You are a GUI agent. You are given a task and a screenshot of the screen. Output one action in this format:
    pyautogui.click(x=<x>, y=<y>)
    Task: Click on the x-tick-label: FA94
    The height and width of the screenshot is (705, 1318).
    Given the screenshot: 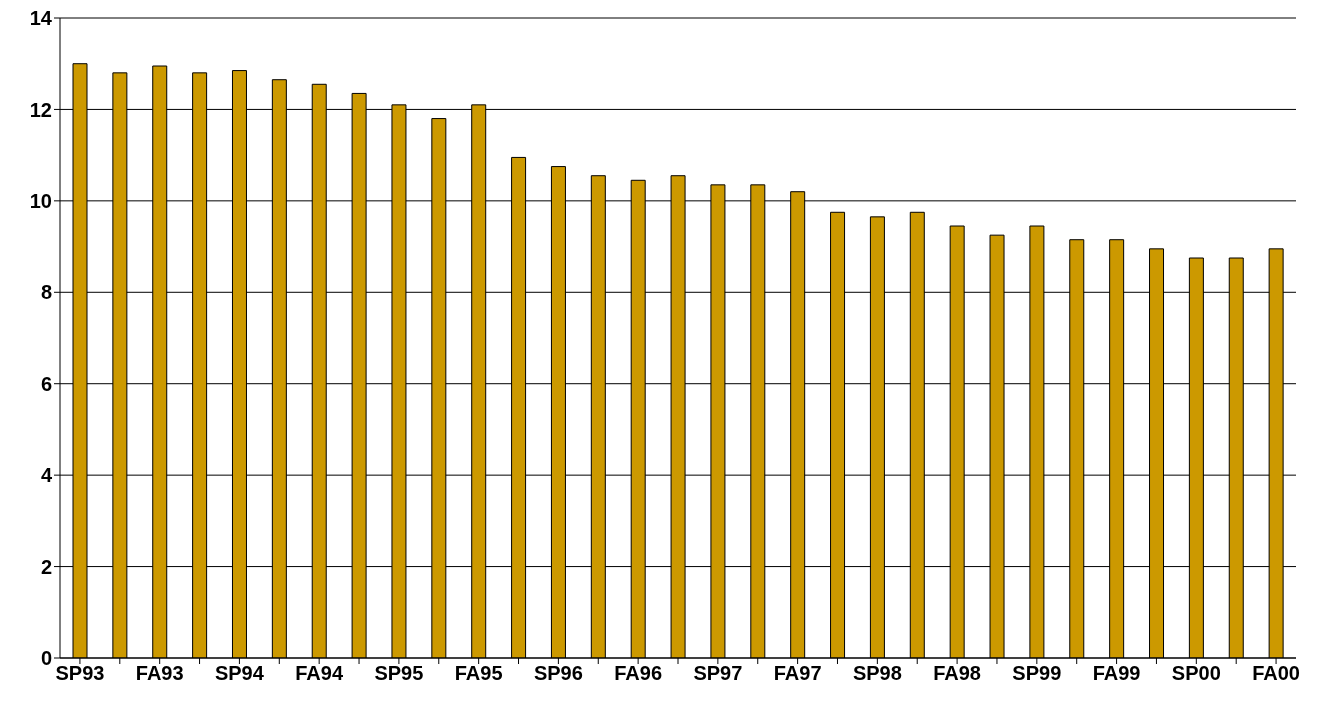 What is the action you would take?
    pyautogui.click(x=319, y=673)
    